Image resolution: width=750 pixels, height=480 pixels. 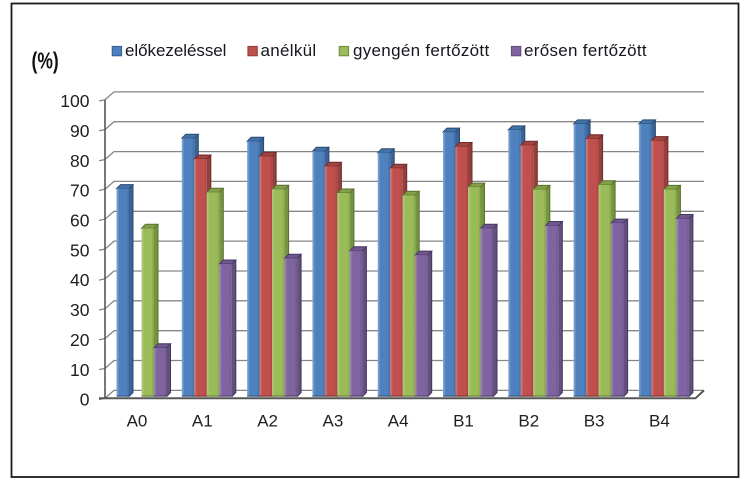 I want to click on svg-text: anélkül, so click(x=289, y=50).